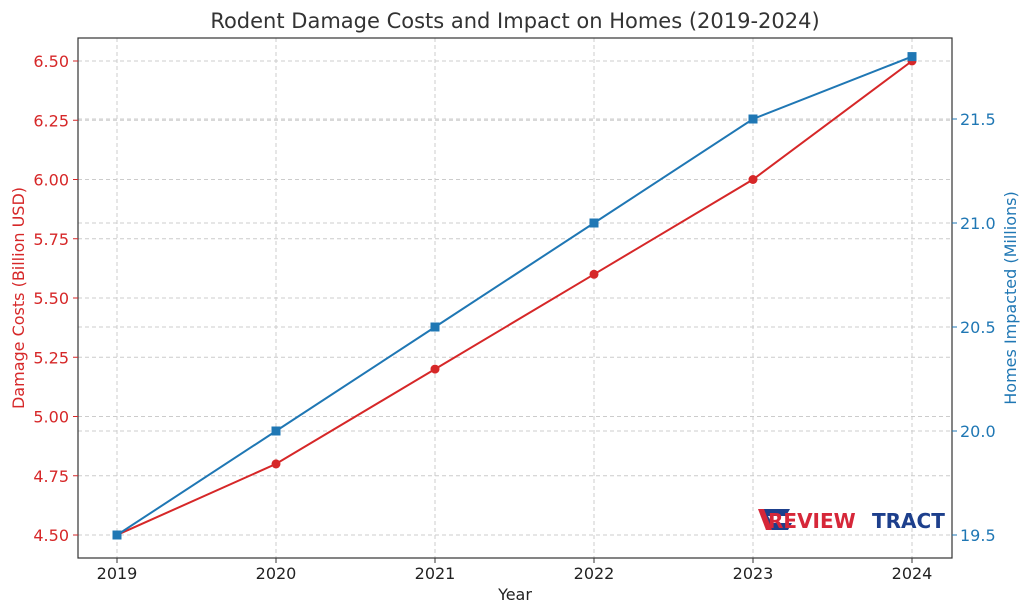 This screenshot has width=1030, height=614. Describe the element at coordinates (51, 476) in the screenshot. I see `y-left-tick-label: 4.75` at that location.